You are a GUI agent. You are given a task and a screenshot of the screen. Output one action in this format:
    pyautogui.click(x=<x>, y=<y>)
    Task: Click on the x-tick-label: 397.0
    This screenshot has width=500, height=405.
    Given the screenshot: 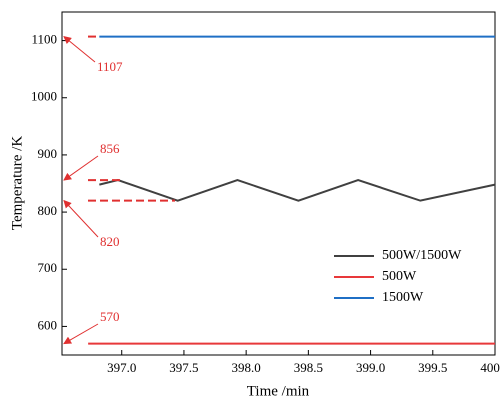 What is the action you would take?
    pyautogui.click(x=121, y=367)
    